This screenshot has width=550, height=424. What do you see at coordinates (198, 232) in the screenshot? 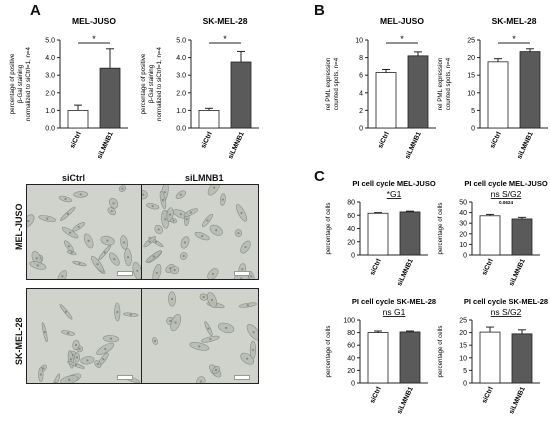
I see `micrograph-mel-juso-lmnb1-cells` at bounding box center [198, 232].